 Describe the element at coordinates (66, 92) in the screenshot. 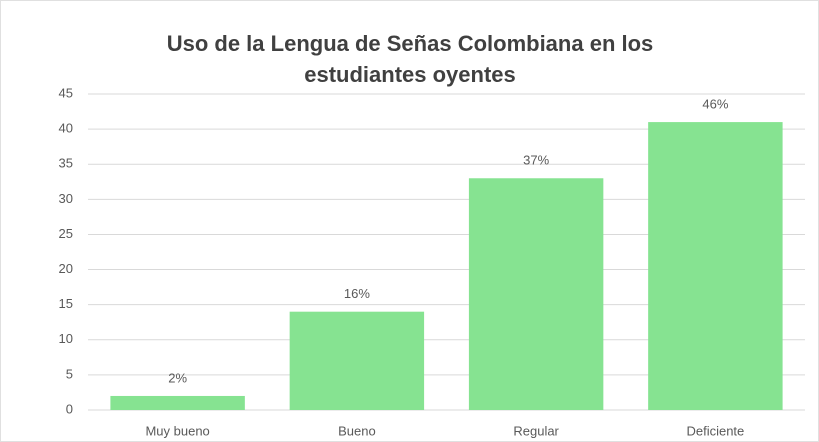

I see `y-tick-label: 45` at that location.